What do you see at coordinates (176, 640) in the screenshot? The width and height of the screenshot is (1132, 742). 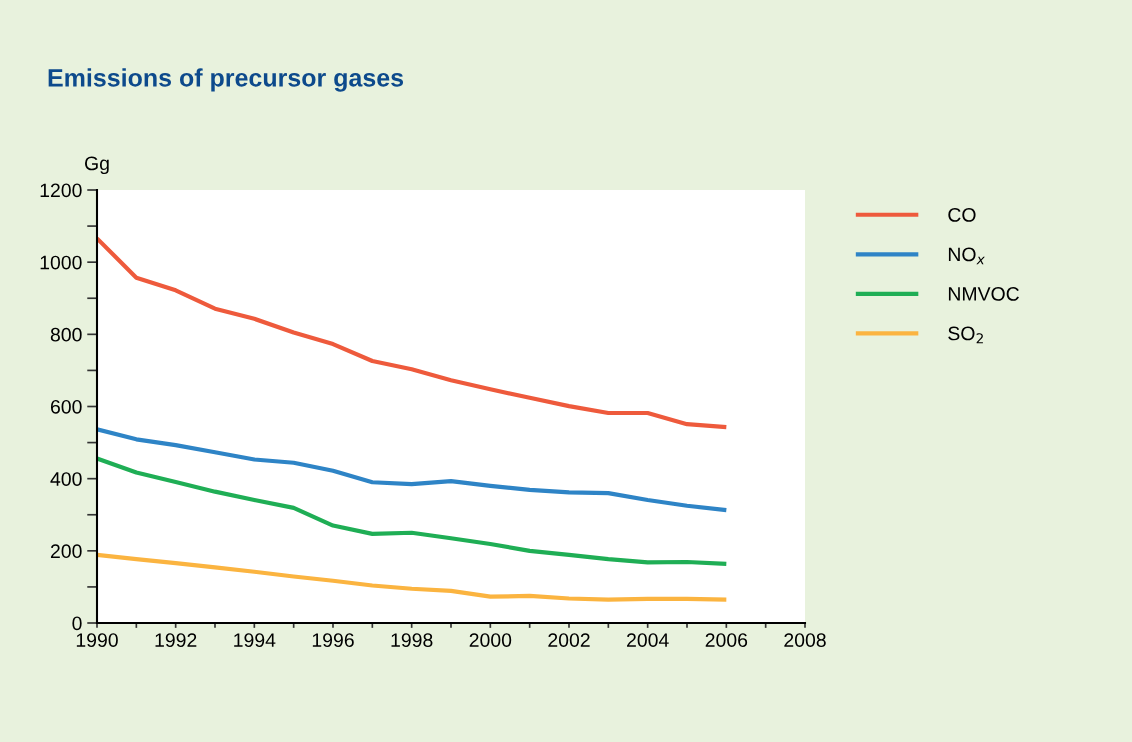 I see `x-tick-label: 1992` at bounding box center [176, 640].